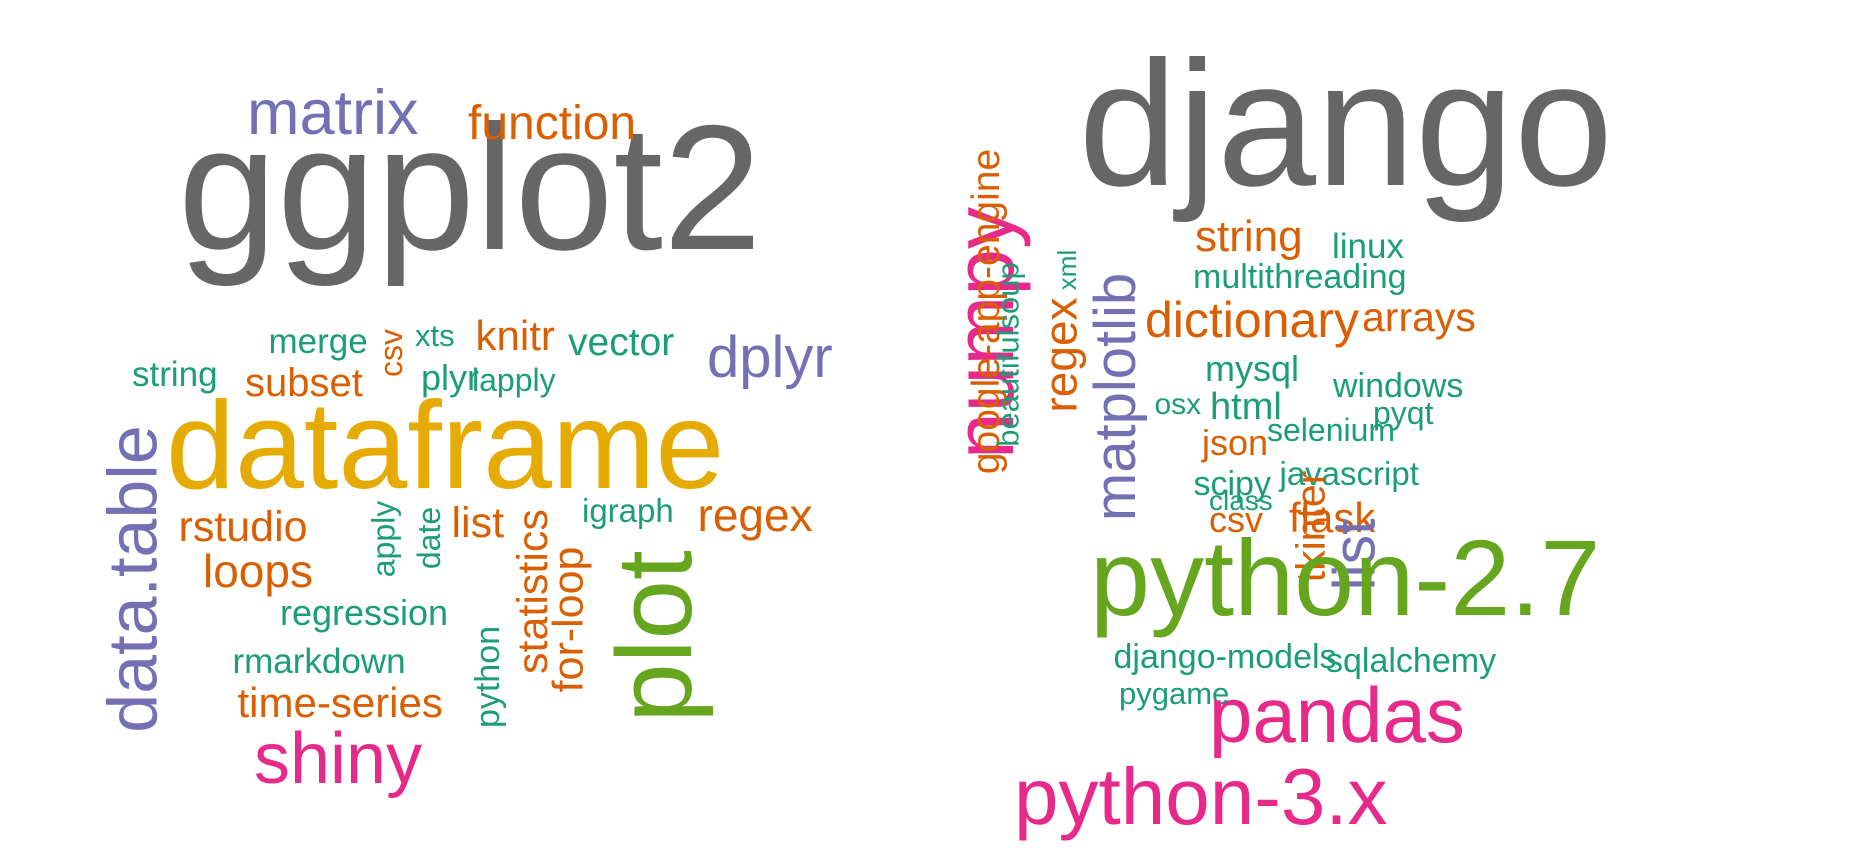  What do you see at coordinates (1332, 517) in the screenshot?
I see `word-right-flask: flask` at bounding box center [1332, 517].